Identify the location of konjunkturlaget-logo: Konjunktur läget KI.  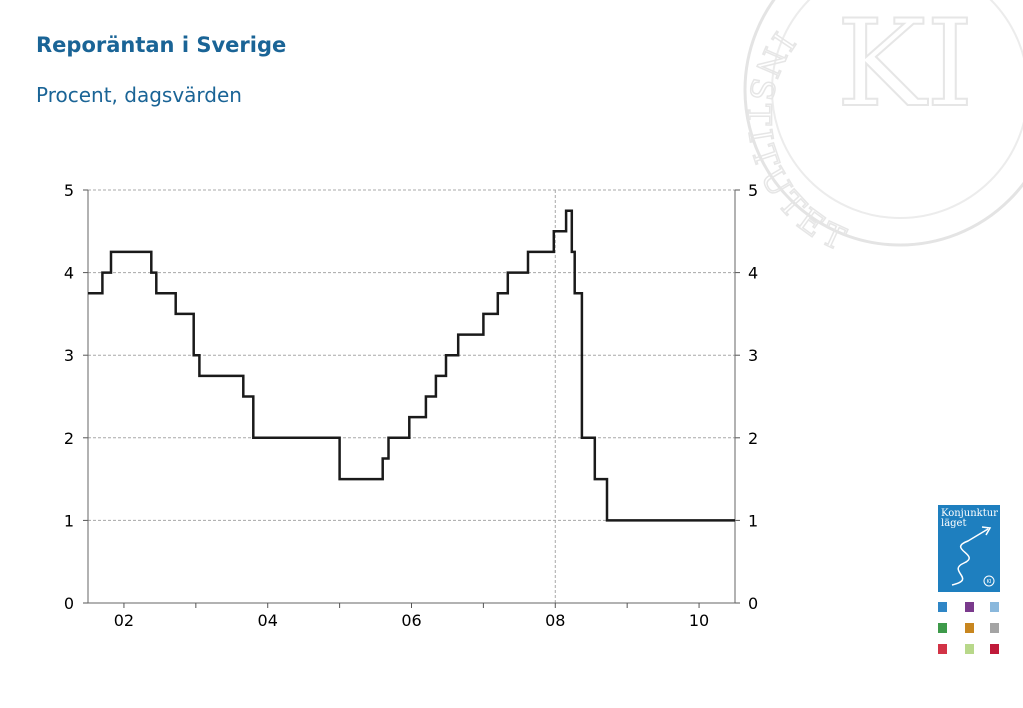
(969, 548).